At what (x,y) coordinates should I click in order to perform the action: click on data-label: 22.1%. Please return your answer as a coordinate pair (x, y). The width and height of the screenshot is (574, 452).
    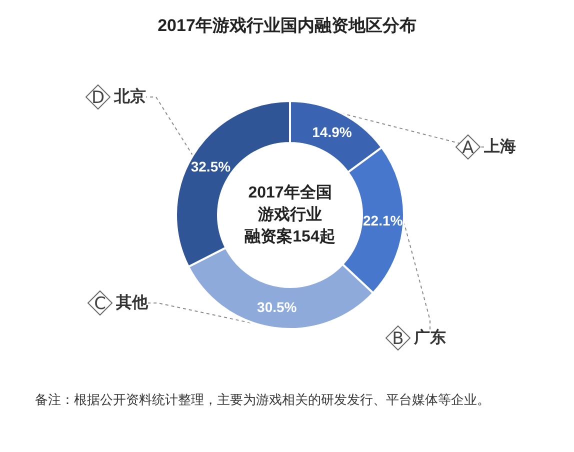
    Looking at the image, I should click on (383, 220).